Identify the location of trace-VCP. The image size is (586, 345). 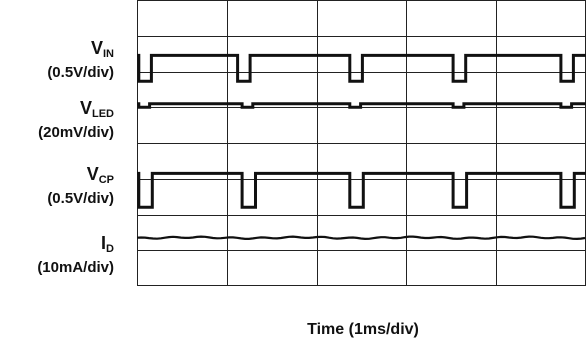
(361, 190).